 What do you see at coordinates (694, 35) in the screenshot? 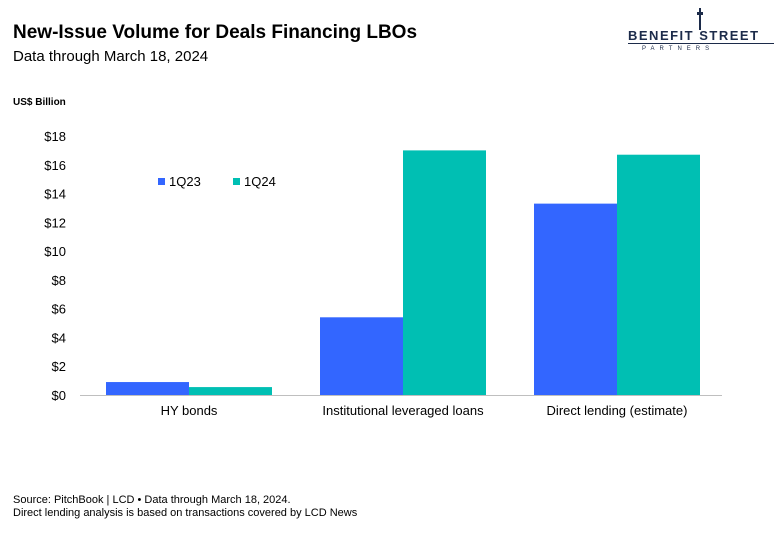
I see `logo-top-text: BENEFIT STREET` at bounding box center [694, 35].